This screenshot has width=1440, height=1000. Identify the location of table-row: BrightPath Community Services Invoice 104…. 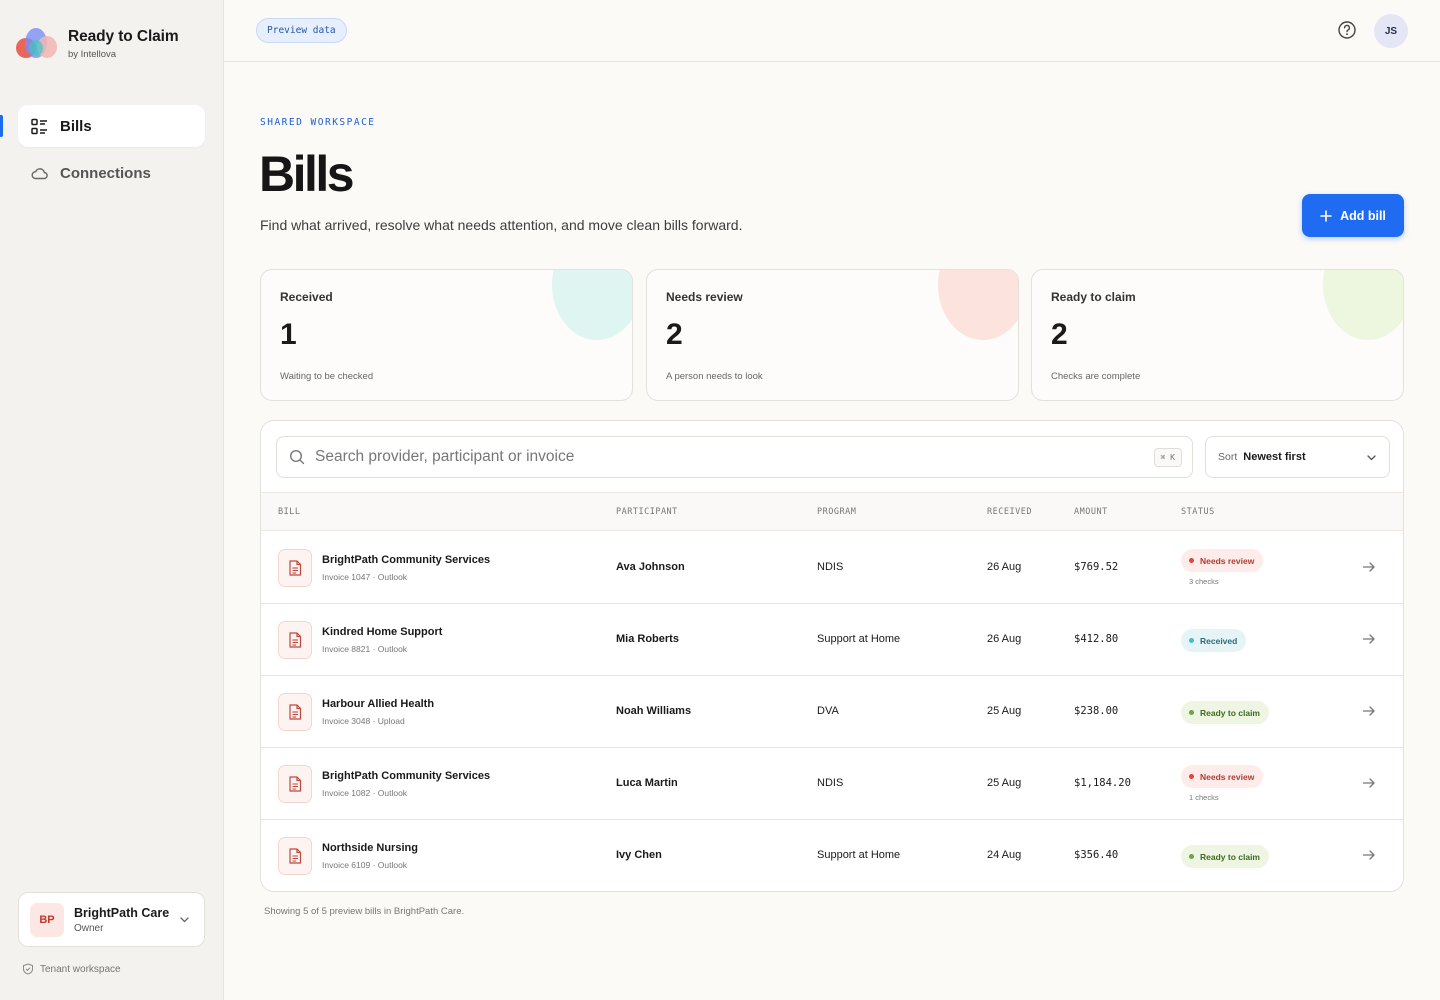
(832, 568).